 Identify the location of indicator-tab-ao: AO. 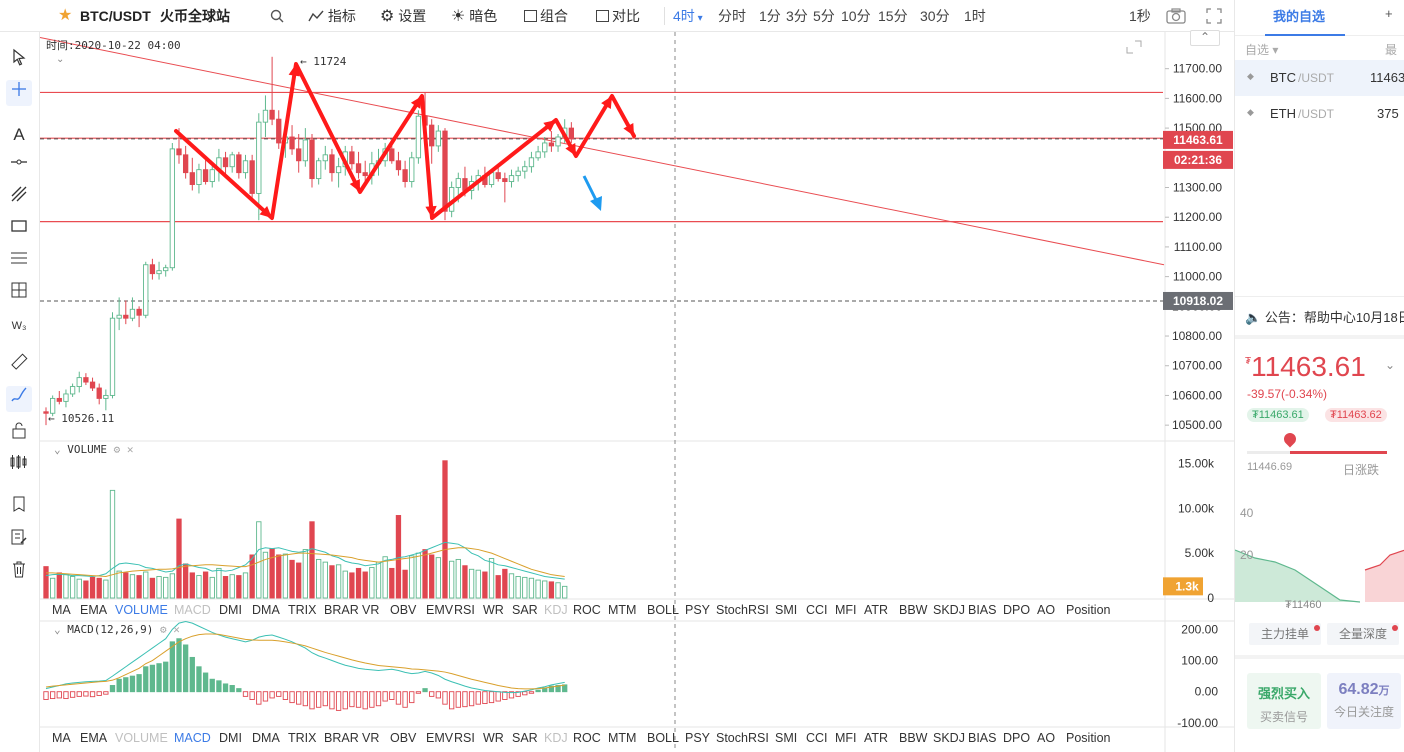
(1046, 738).